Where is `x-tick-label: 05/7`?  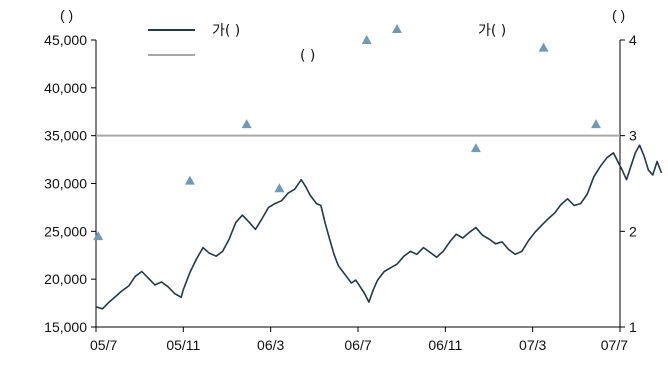 x-tick-label: 05/7 is located at coordinates (103, 345).